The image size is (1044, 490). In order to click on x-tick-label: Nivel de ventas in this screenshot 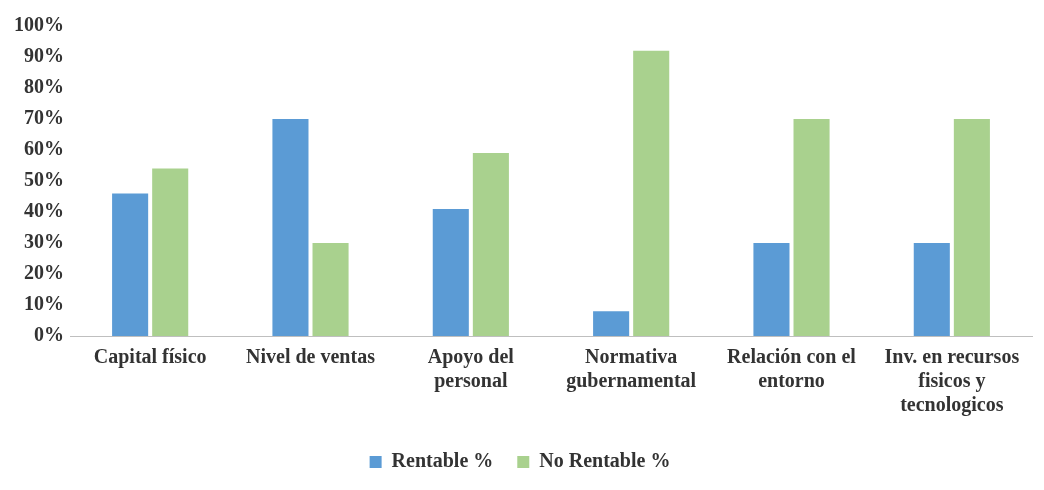, I will do `click(311, 356)`.